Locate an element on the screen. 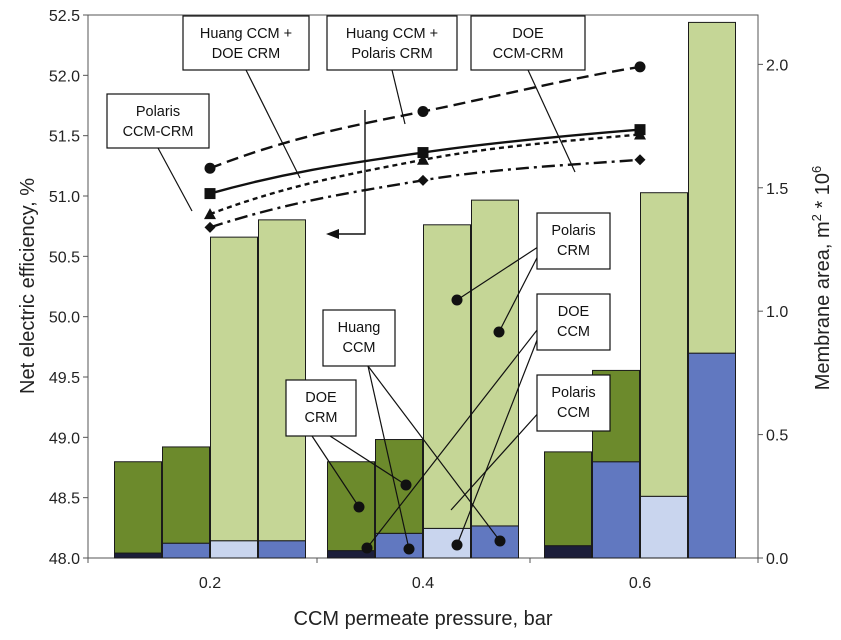 This screenshot has height=640, width=841. x-axis-label: CCM permeate pressure, bar is located at coordinates (423, 619).